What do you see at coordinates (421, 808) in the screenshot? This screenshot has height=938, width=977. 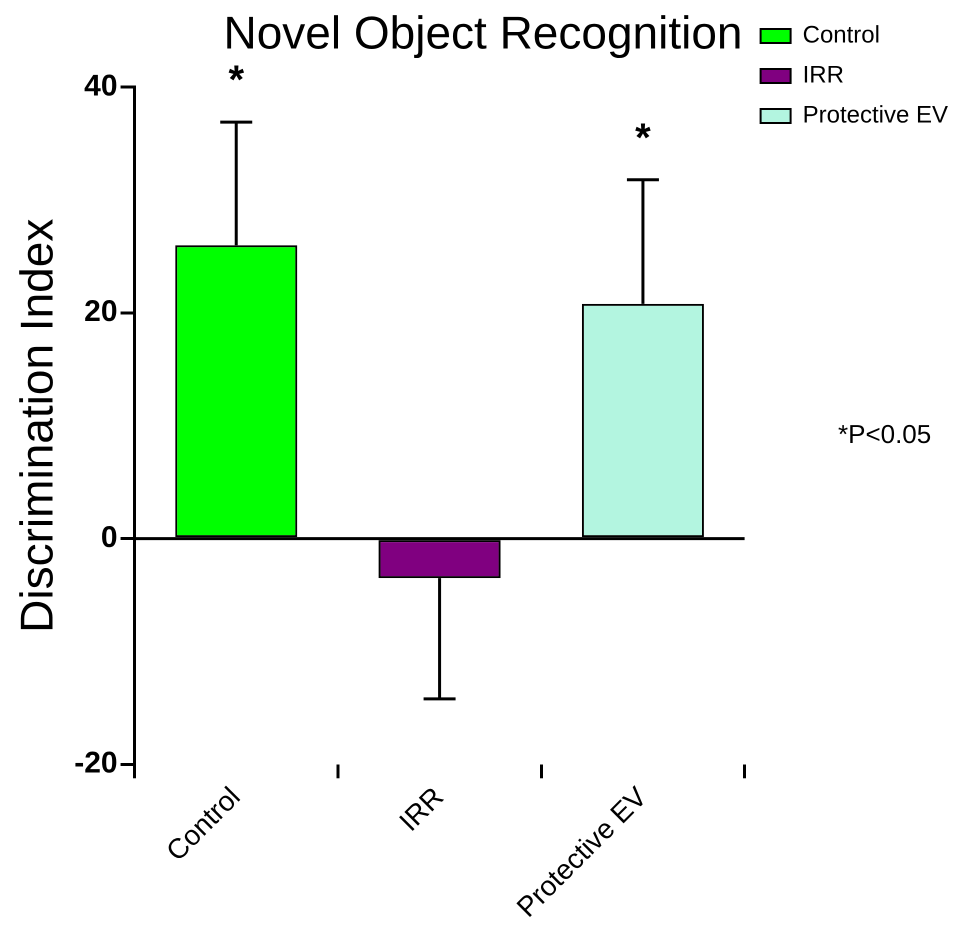 I see `x-tick-label: IRR` at bounding box center [421, 808].